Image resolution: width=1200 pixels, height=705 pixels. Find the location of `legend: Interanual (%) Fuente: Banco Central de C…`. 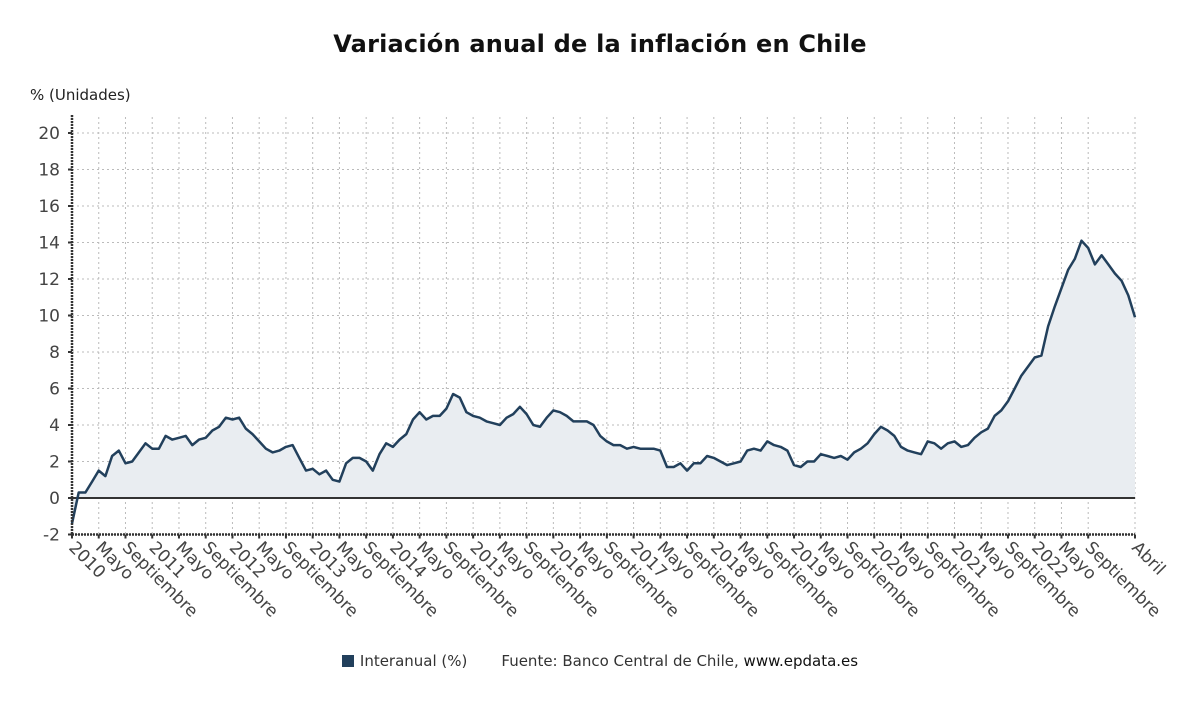

legend: Interanual (%) Fuente: Banco Central de C… is located at coordinates (600, 661).